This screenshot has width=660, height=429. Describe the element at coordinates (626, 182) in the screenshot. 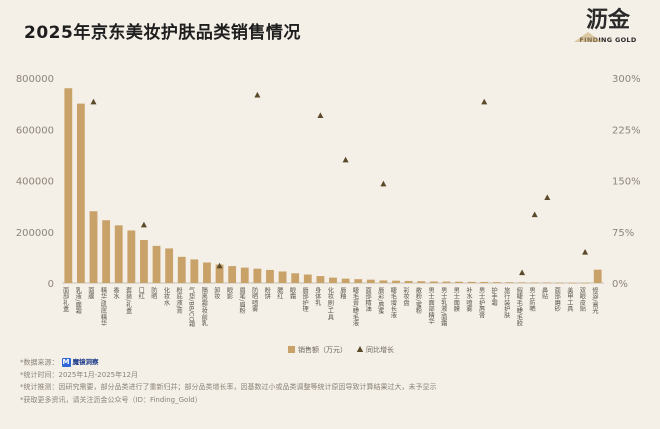

I see `y-right-tick-label: 150%` at that location.